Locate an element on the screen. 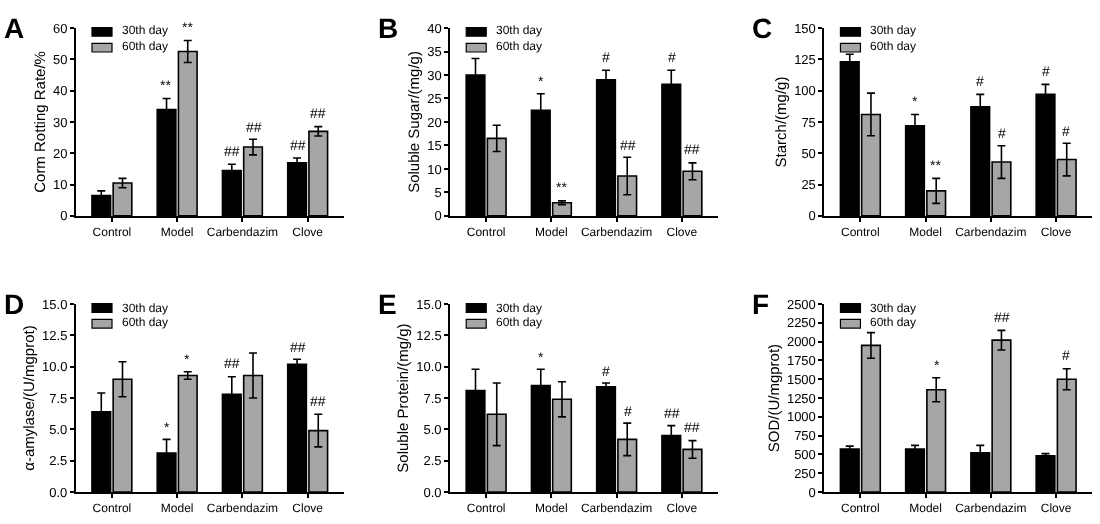  chart-title: A is located at coordinates (14, 28).